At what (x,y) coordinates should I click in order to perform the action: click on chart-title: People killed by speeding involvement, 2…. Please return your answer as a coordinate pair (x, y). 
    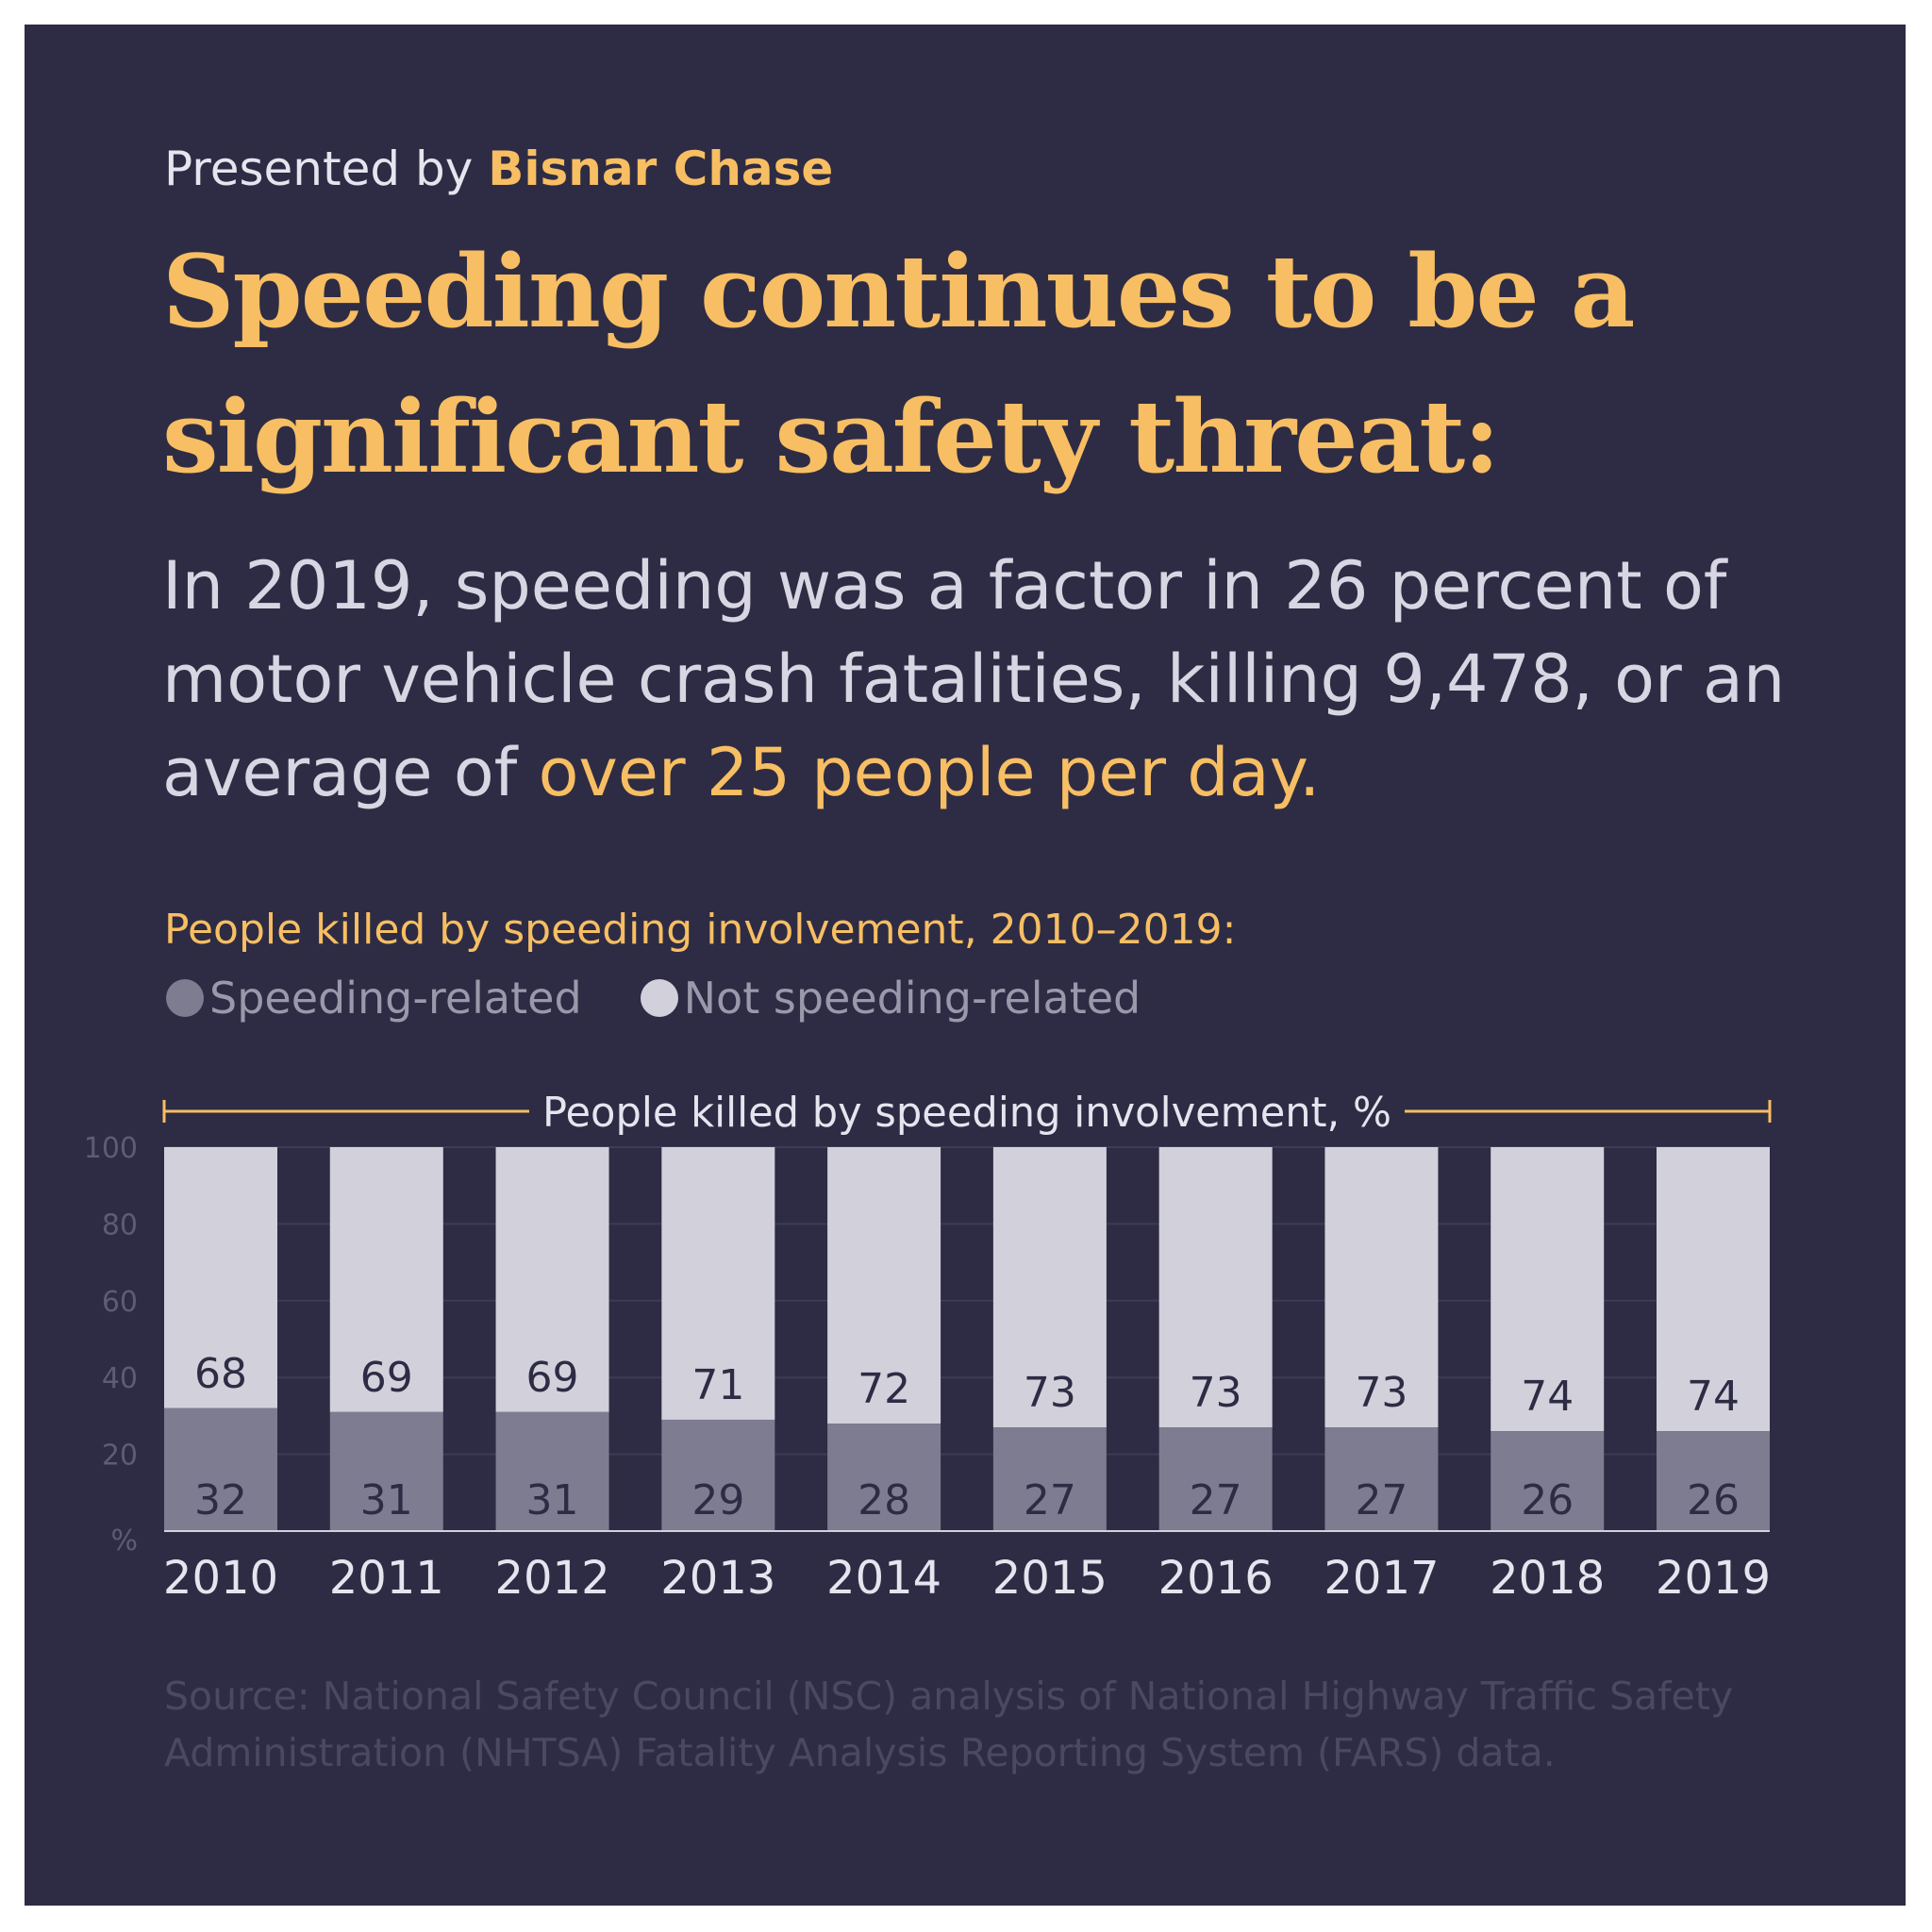
    Looking at the image, I should click on (701, 930).